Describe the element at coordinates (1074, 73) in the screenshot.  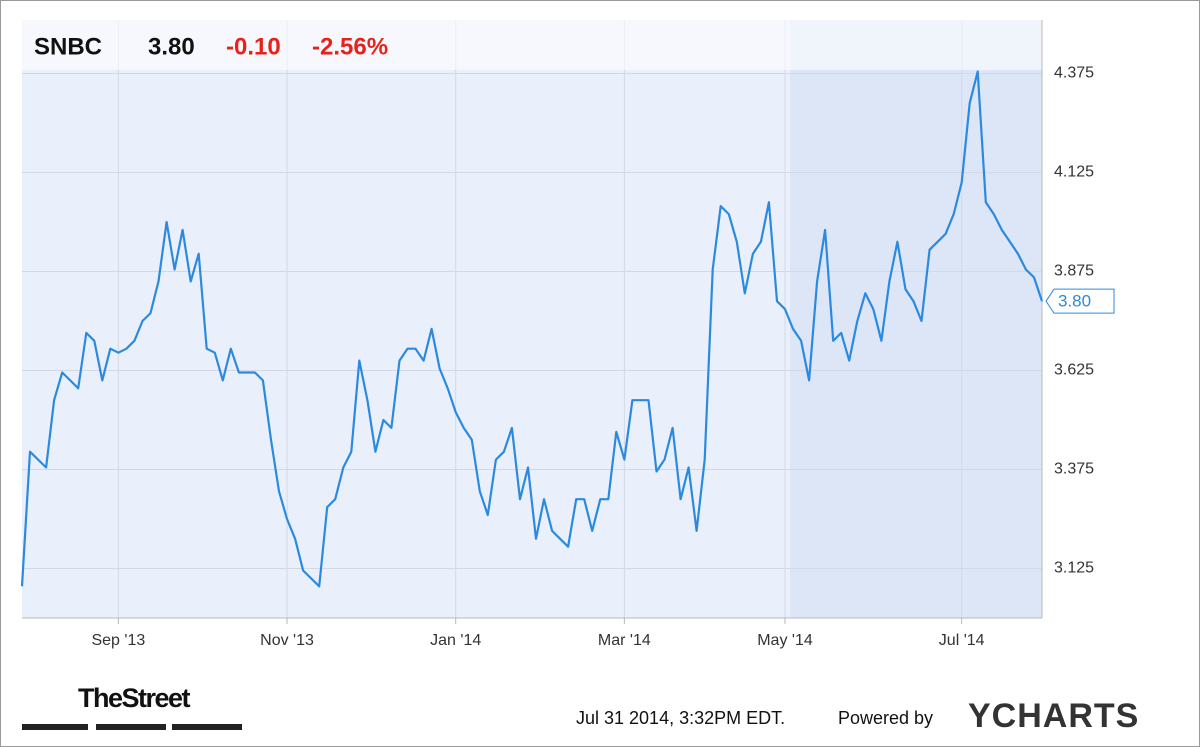
I see `y-tick-label: 4.375` at that location.